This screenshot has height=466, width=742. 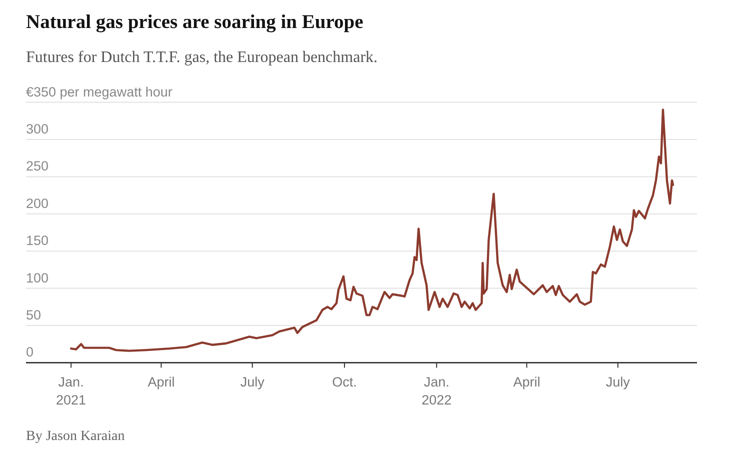 I want to click on x-tick-label: Oct., so click(x=344, y=382).